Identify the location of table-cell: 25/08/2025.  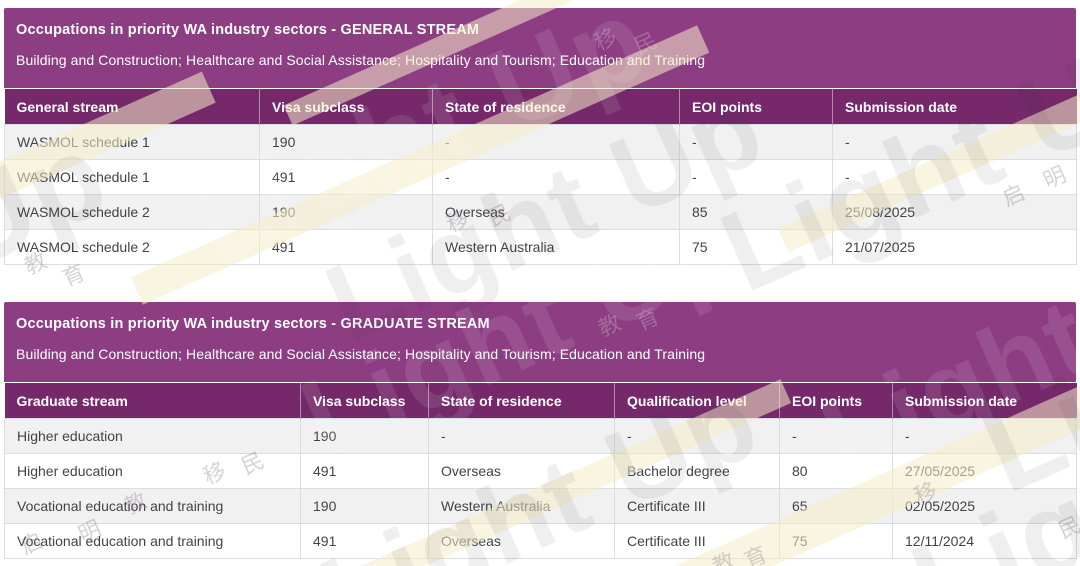
(954, 212).